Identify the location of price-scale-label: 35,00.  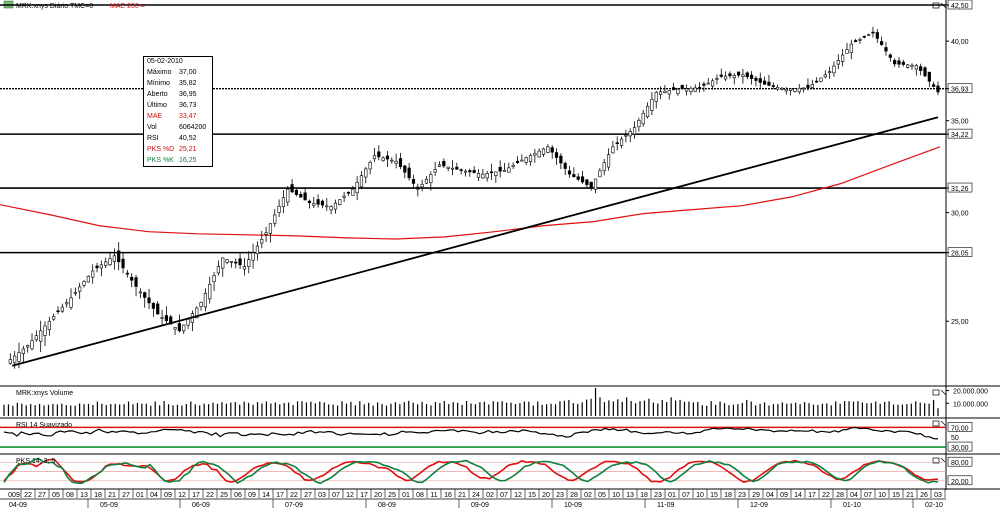
(960, 122).